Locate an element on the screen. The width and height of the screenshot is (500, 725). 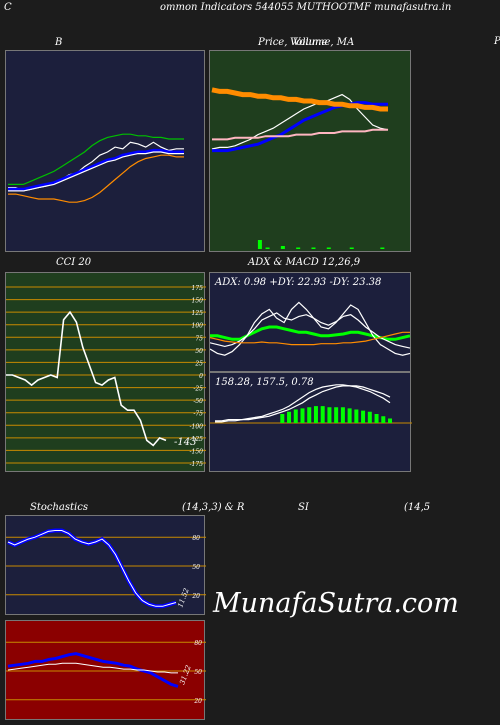
price-panel is located at coordinates (310, 151).